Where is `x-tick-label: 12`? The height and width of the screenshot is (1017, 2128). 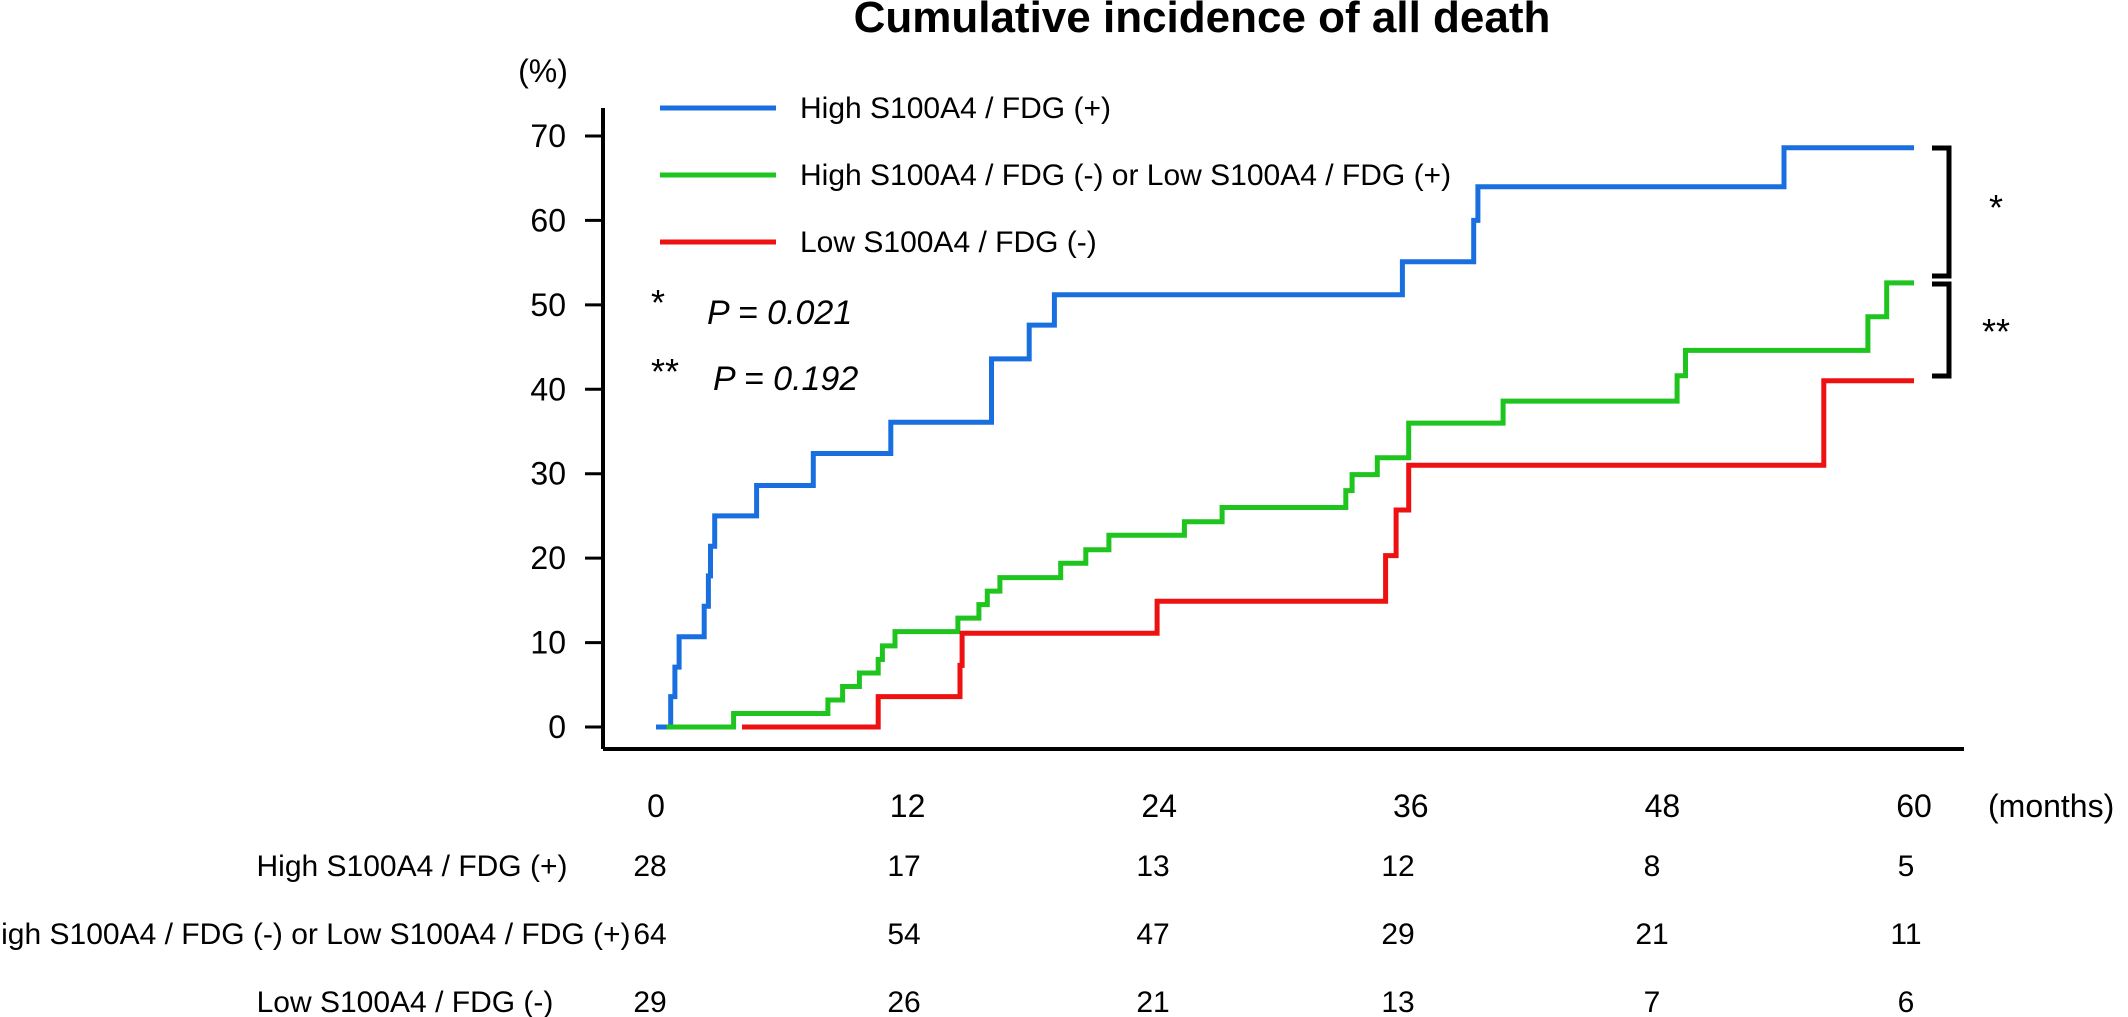 x-tick-label: 12 is located at coordinates (908, 806).